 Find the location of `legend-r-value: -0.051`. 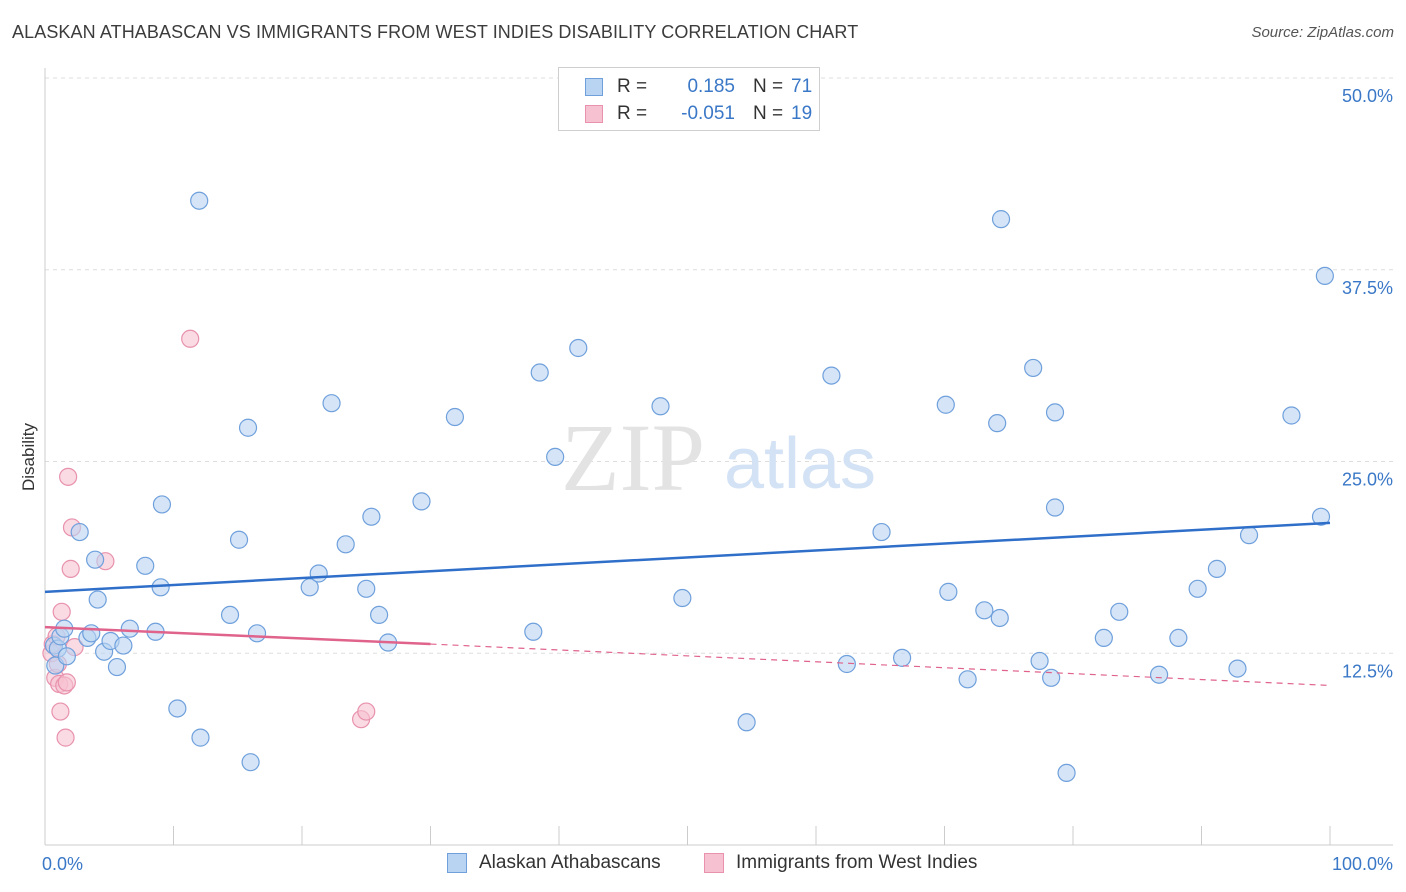

legend-r-value: -0.051 is located at coordinates (708, 113).